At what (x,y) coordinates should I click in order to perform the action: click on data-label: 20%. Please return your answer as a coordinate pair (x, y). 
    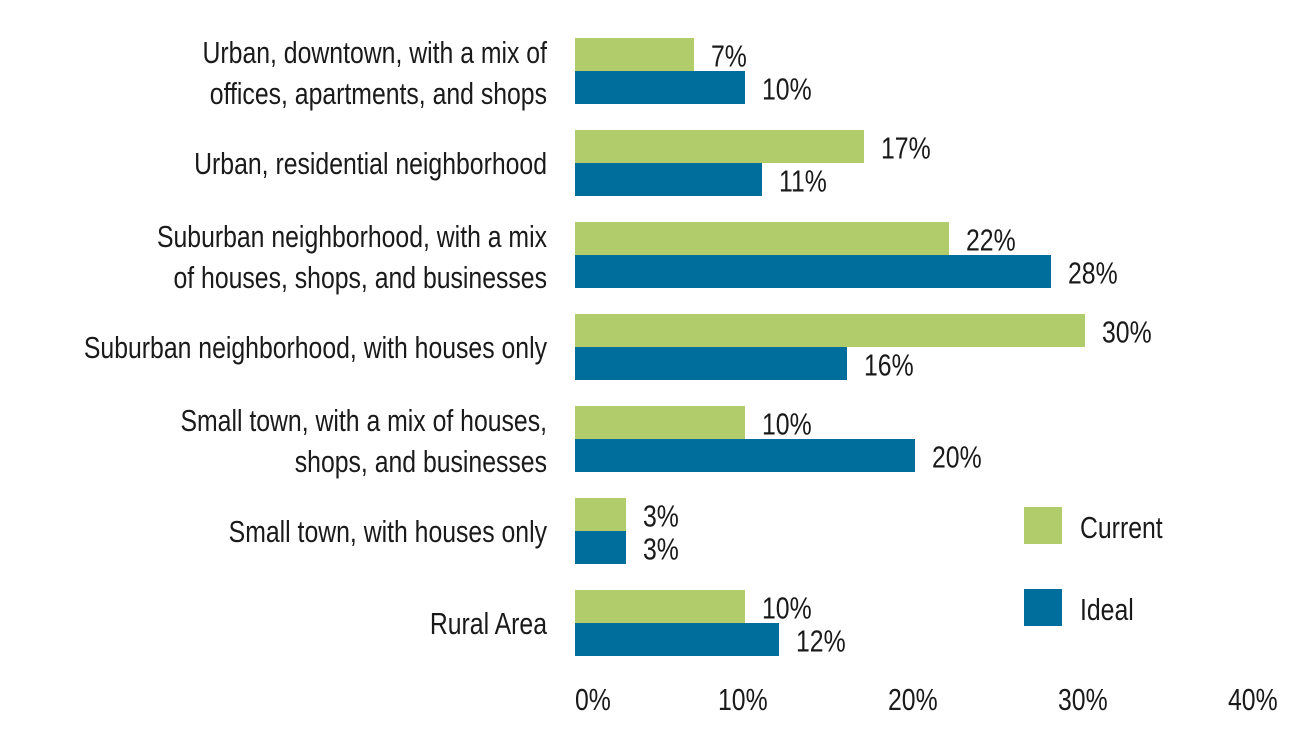
    Looking at the image, I should click on (957, 457).